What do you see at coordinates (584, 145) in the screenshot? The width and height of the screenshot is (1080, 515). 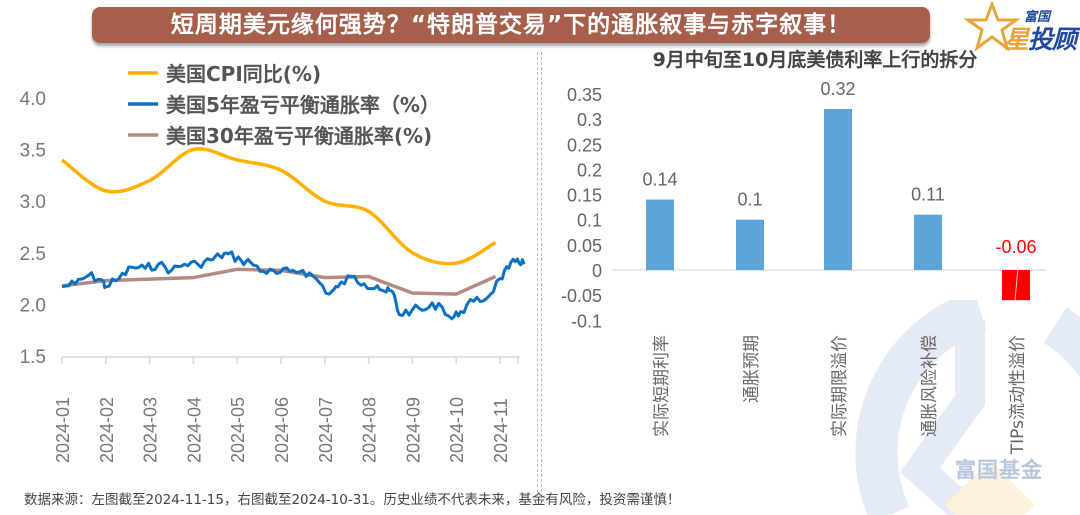 I see `y-tick-label: 0.25` at bounding box center [584, 145].